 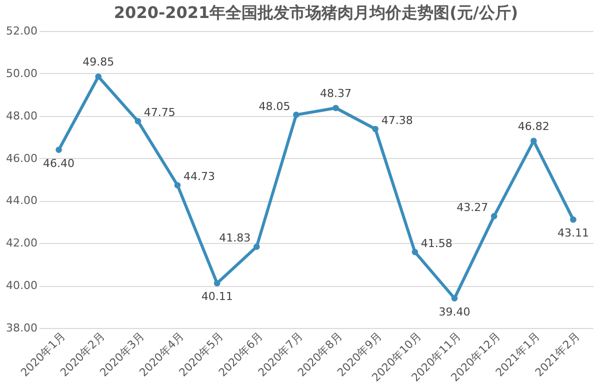 What do you see at coordinates (22, 31) in the screenshot?
I see `y-tick-label: 52.00` at bounding box center [22, 31].